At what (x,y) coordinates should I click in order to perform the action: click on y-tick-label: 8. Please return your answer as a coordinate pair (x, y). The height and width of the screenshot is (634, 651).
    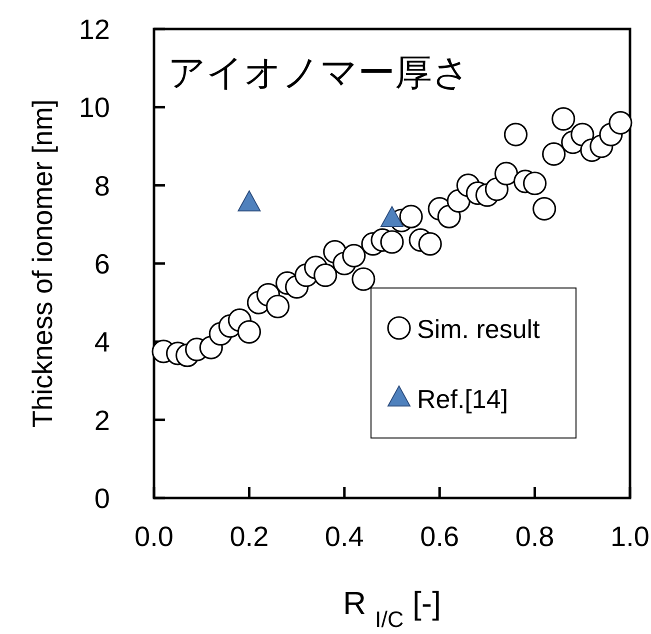
    Looking at the image, I should click on (102, 186).